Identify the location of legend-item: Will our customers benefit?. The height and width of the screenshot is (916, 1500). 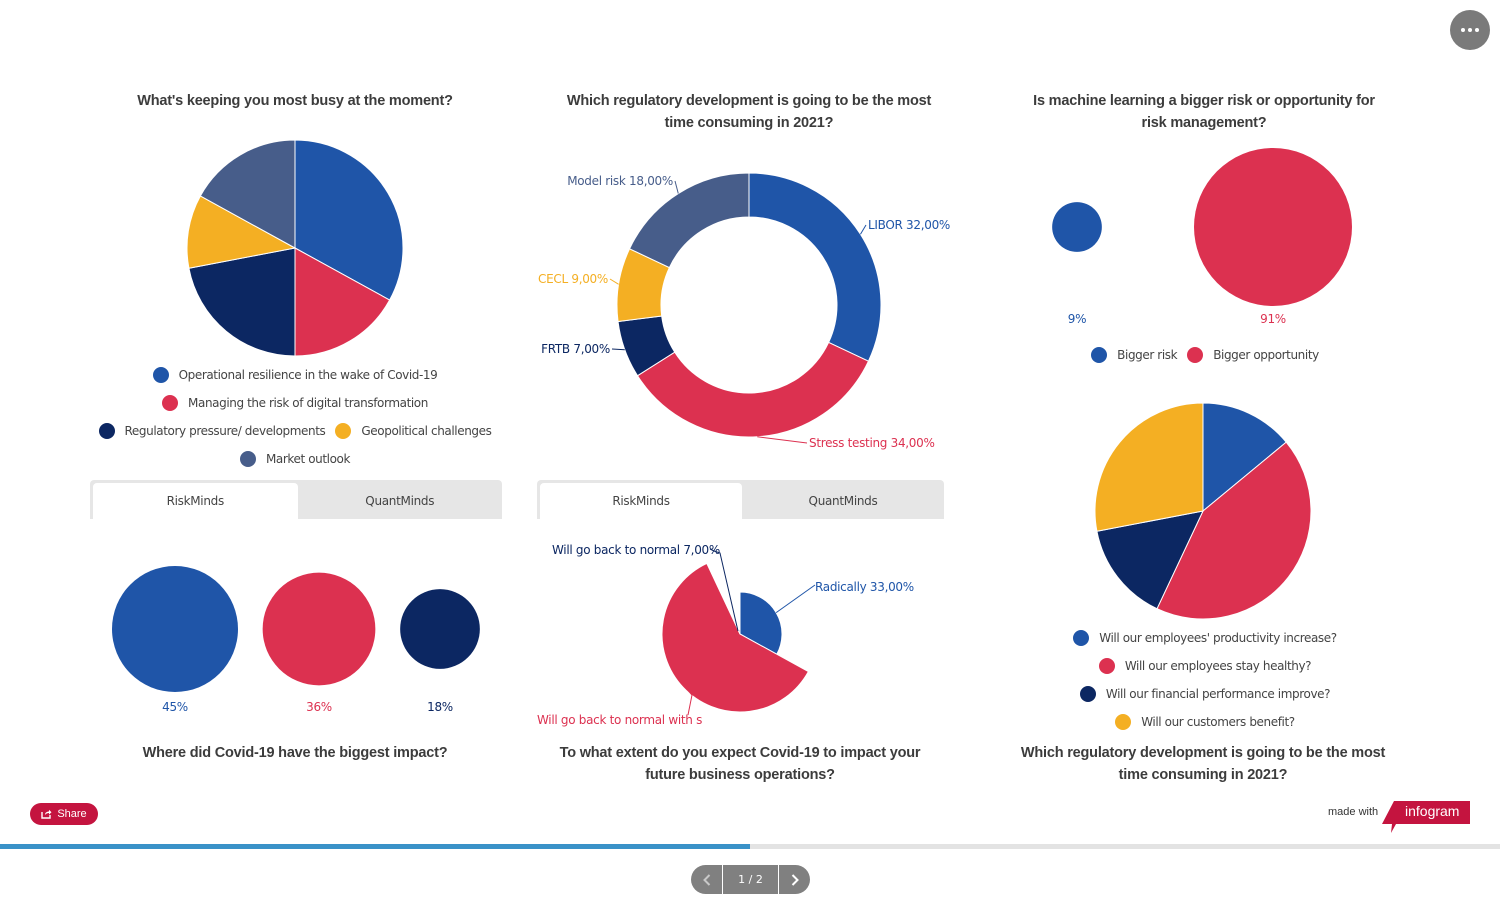
(1205, 722).